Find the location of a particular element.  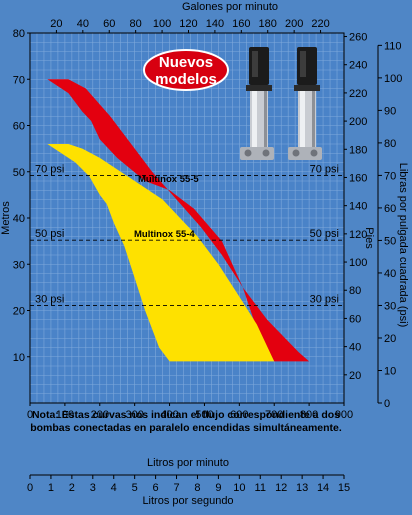

pump-2-icon is located at coordinates (305, 103).